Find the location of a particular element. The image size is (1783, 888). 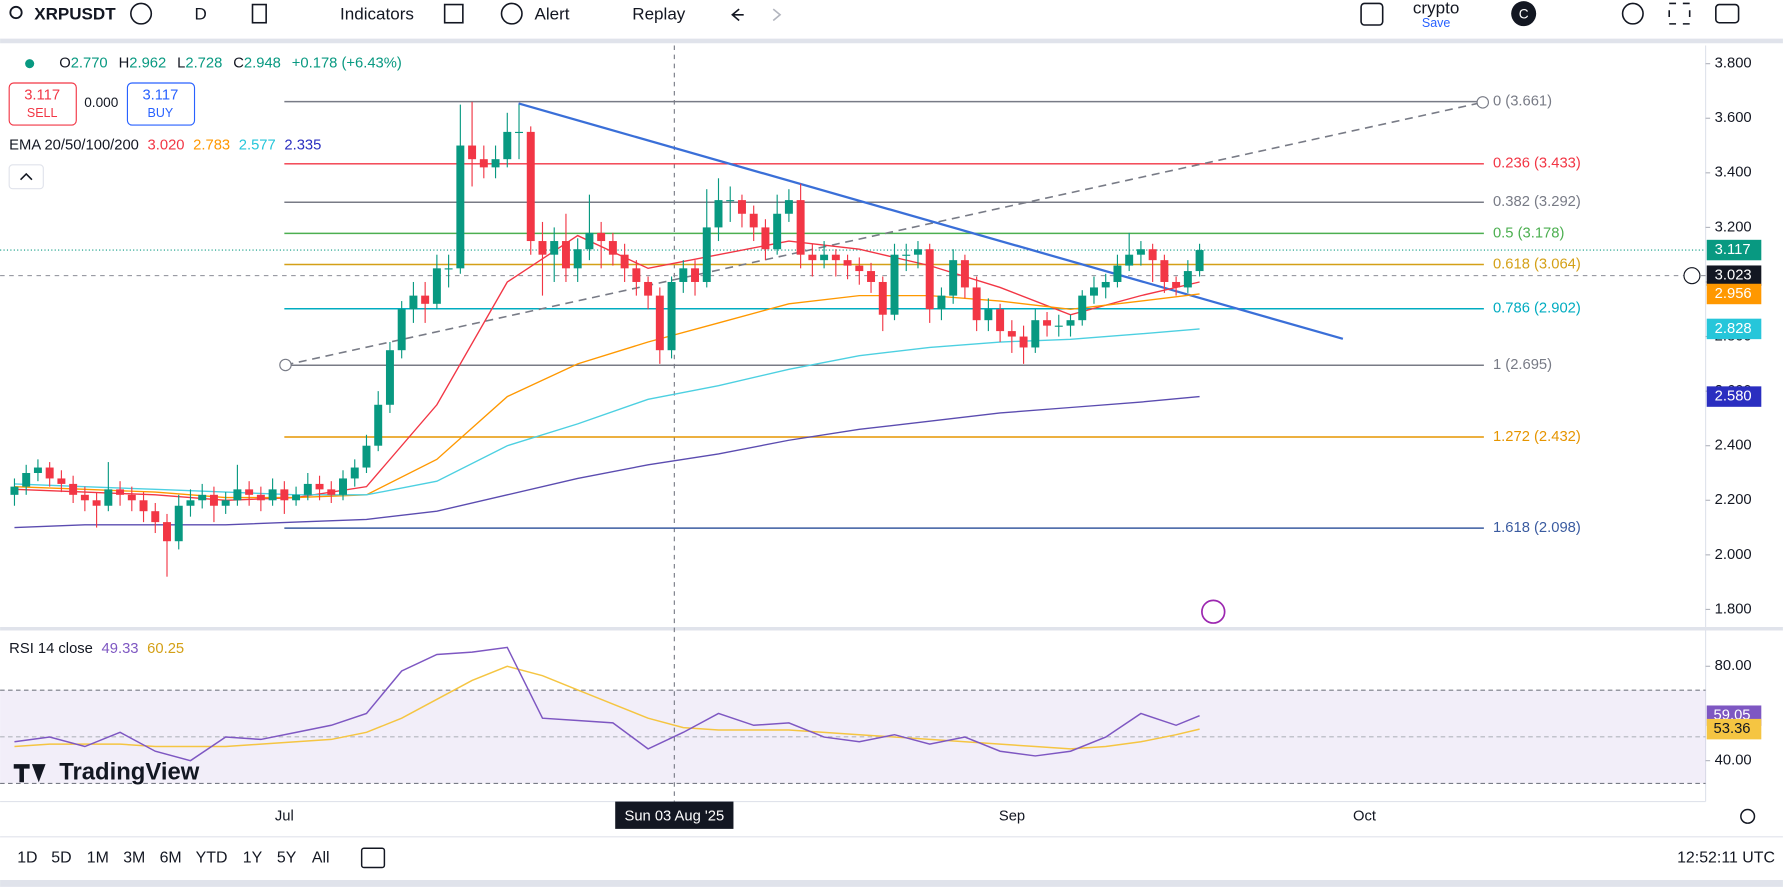

range-button: 1Y is located at coordinates (253, 858).